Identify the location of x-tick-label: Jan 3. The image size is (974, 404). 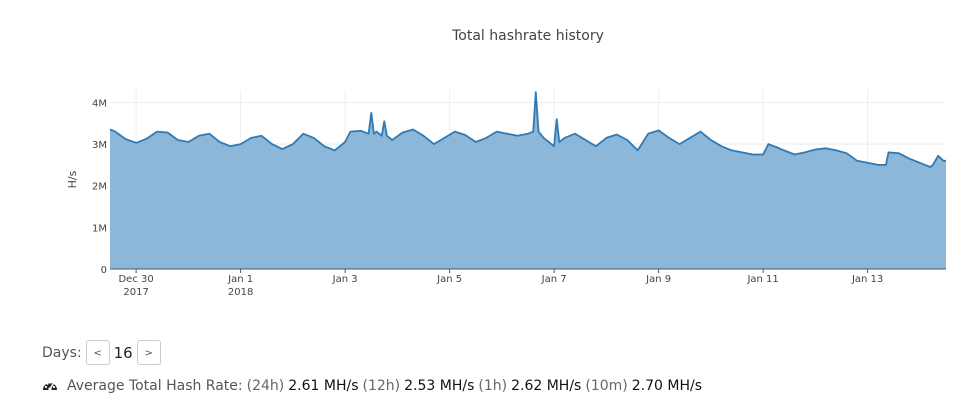
(345, 279).